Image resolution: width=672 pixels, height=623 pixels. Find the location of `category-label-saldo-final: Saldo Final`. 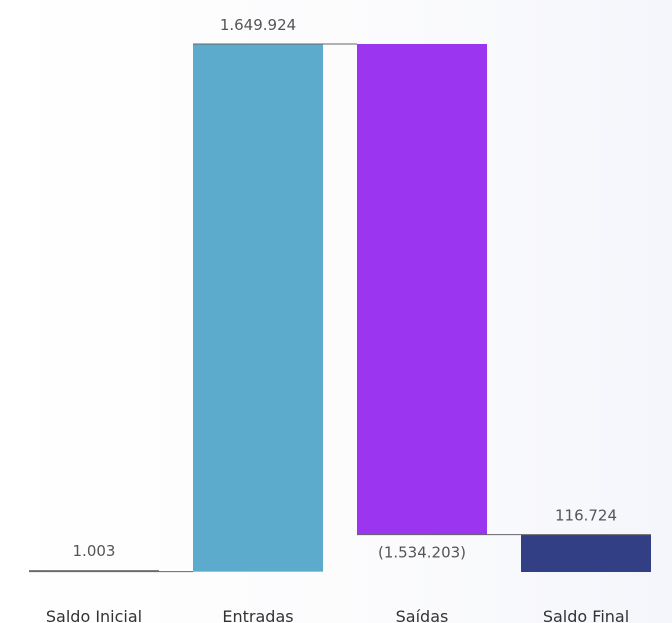

category-label-saldo-final: Saldo Final is located at coordinates (586, 615).